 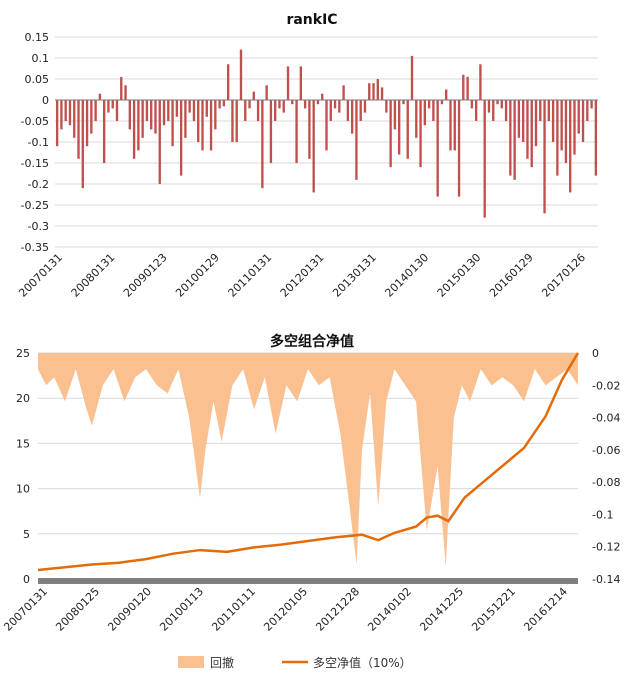 What do you see at coordinates (35, 205) in the screenshot?
I see `rankic-y-tick: -0.25` at bounding box center [35, 205].